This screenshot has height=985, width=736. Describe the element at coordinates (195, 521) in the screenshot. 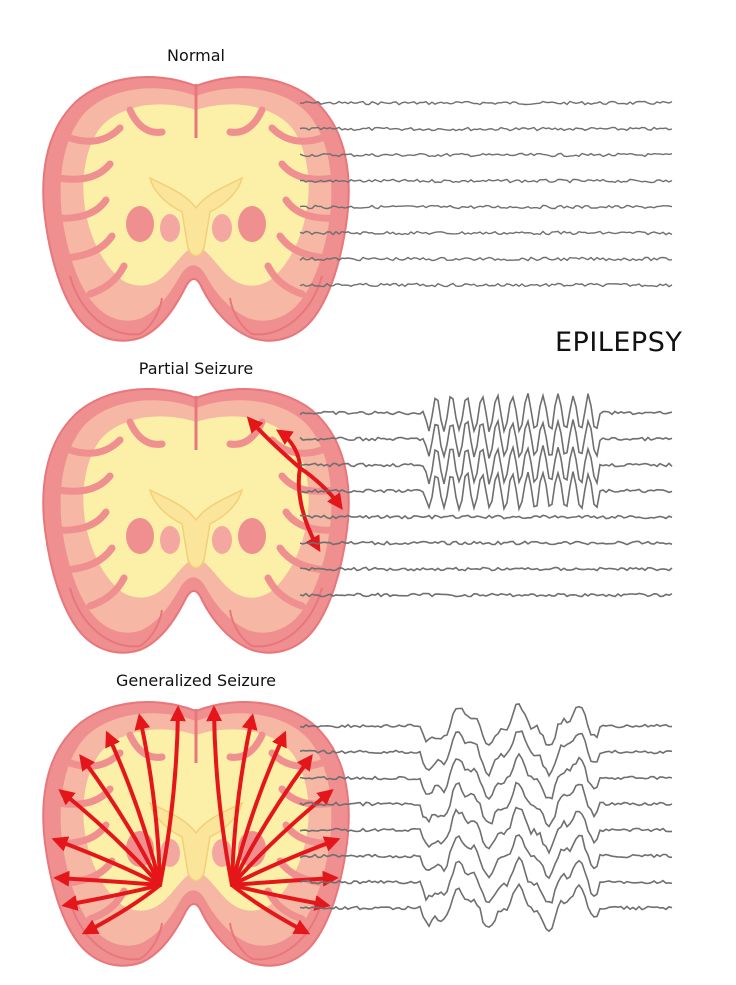

I see `brain-partial` at that location.